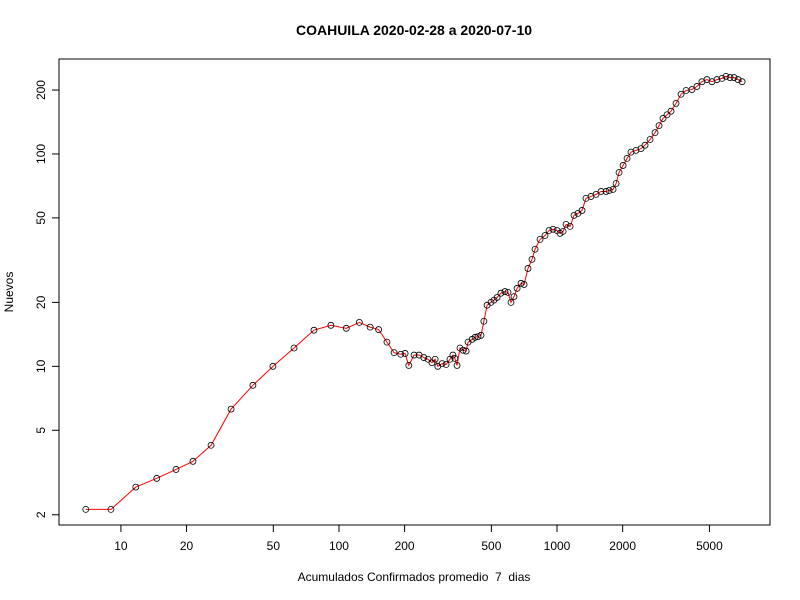  What do you see at coordinates (414, 577) in the screenshot?
I see `x-axis-label: Acumulados Confirmados promedio 7 dias` at bounding box center [414, 577].